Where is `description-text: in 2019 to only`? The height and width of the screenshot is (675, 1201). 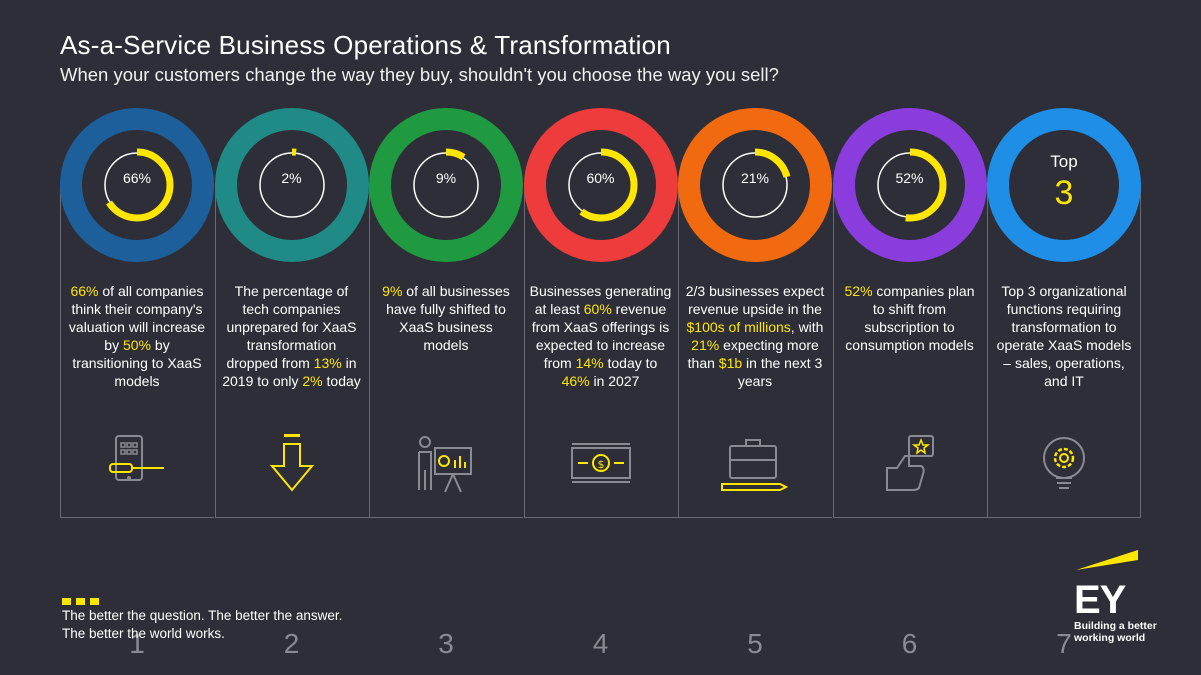
description-text: in 2019 to only is located at coordinates (289, 372).